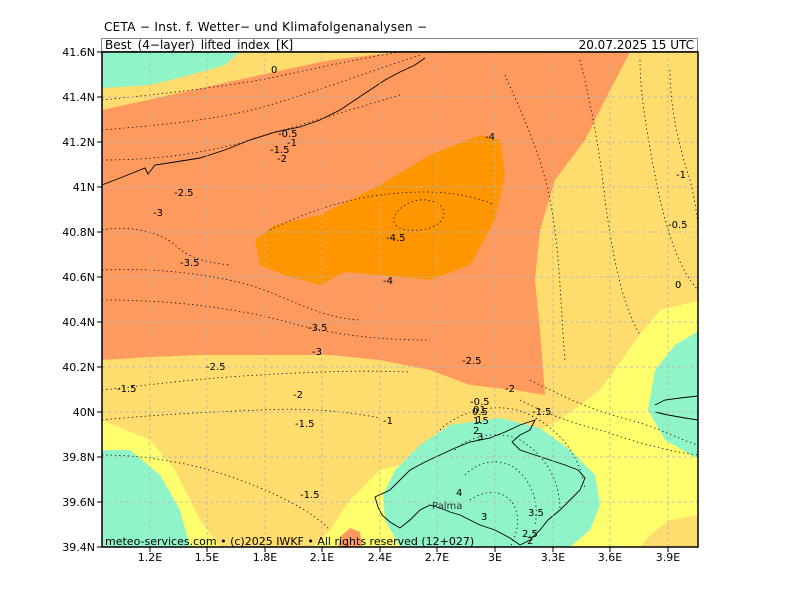 The height and width of the screenshot is (600, 800). What do you see at coordinates (668, 557) in the screenshot?
I see `lon-tick-label: 3.9E` at bounding box center [668, 557].